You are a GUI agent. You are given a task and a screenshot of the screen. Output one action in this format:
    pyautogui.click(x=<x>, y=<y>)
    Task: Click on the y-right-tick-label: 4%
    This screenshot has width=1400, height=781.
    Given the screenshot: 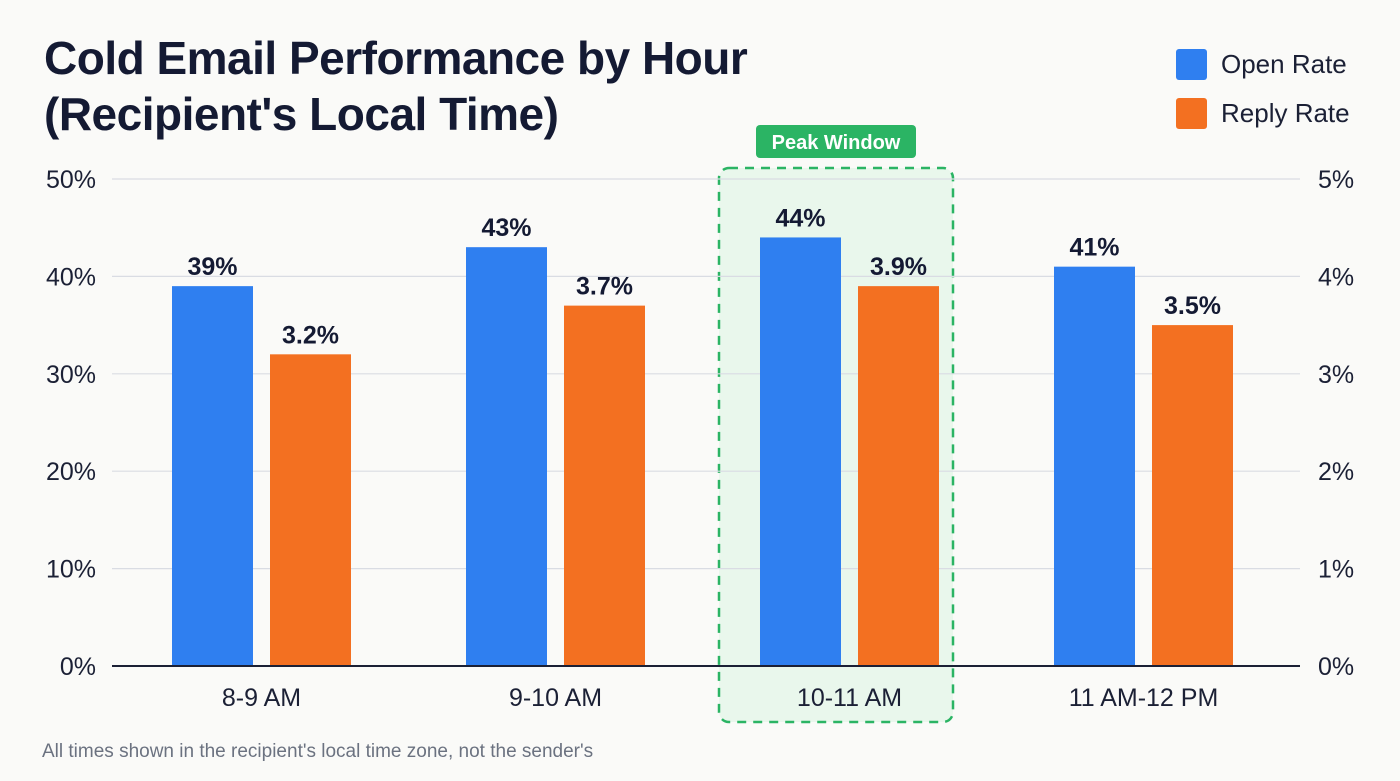 What is the action you would take?
    pyautogui.click(x=1336, y=277)
    